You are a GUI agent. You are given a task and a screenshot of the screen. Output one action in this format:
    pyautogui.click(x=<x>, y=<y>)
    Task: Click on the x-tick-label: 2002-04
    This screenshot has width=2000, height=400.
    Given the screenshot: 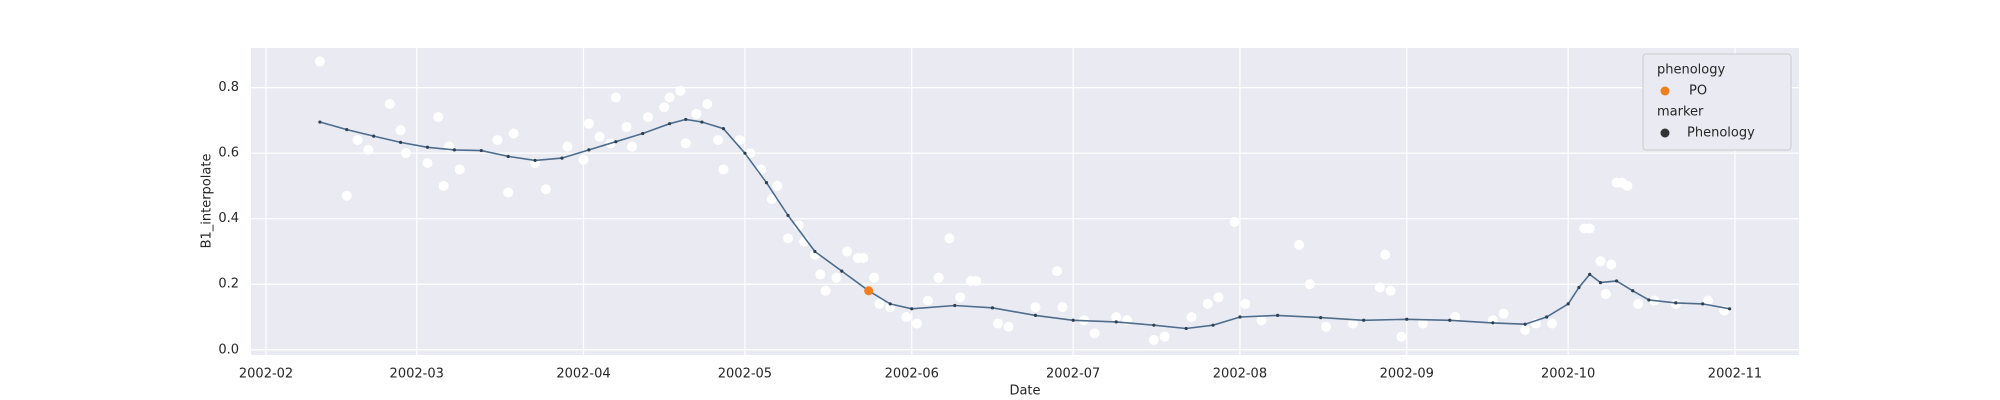 What is the action you would take?
    pyautogui.click(x=583, y=374)
    